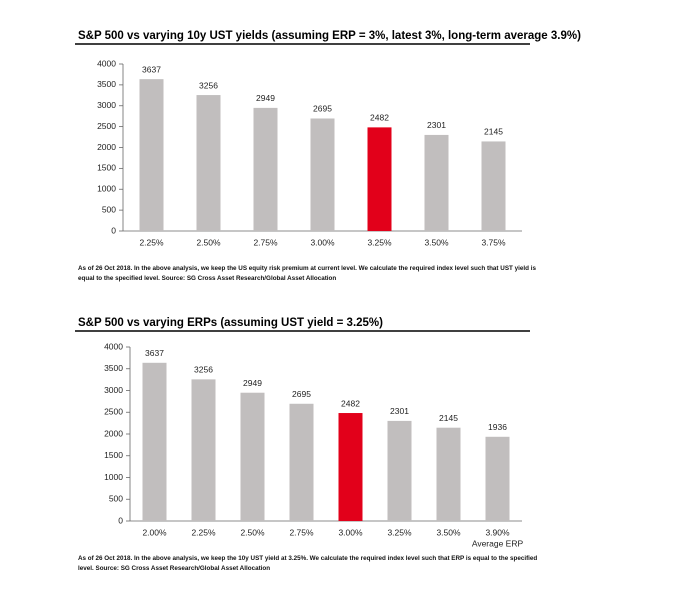  What do you see at coordinates (497, 427) in the screenshot?
I see `data-label: 1936` at bounding box center [497, 427].